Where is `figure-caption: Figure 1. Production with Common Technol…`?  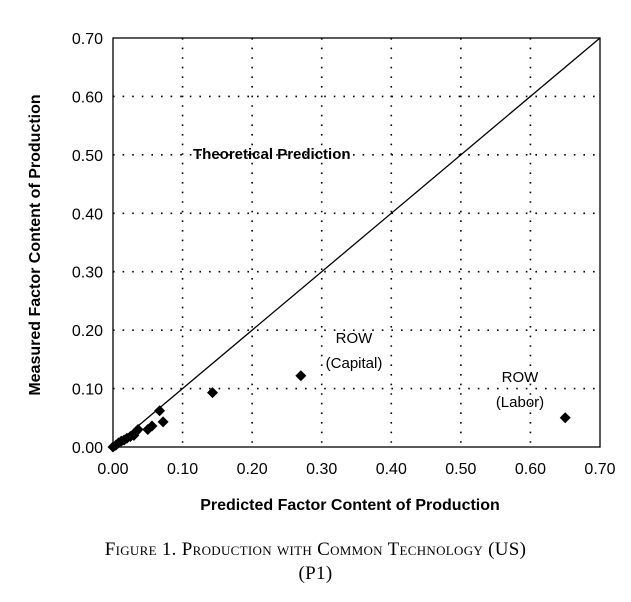
figure-caption: Figure 1. Production with Common Technol… is located at coordinates (315, 562).